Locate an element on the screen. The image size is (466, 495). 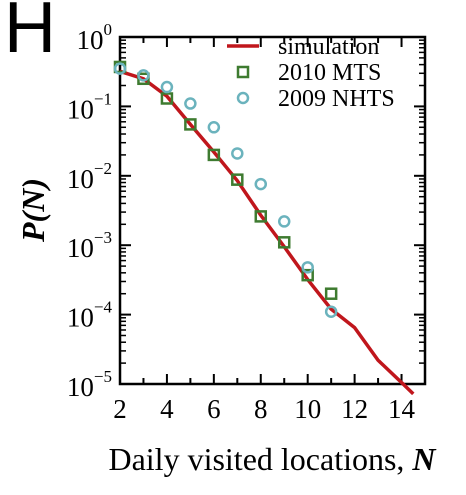
x-tick-label: 14 is located at coordinates (402, 409).